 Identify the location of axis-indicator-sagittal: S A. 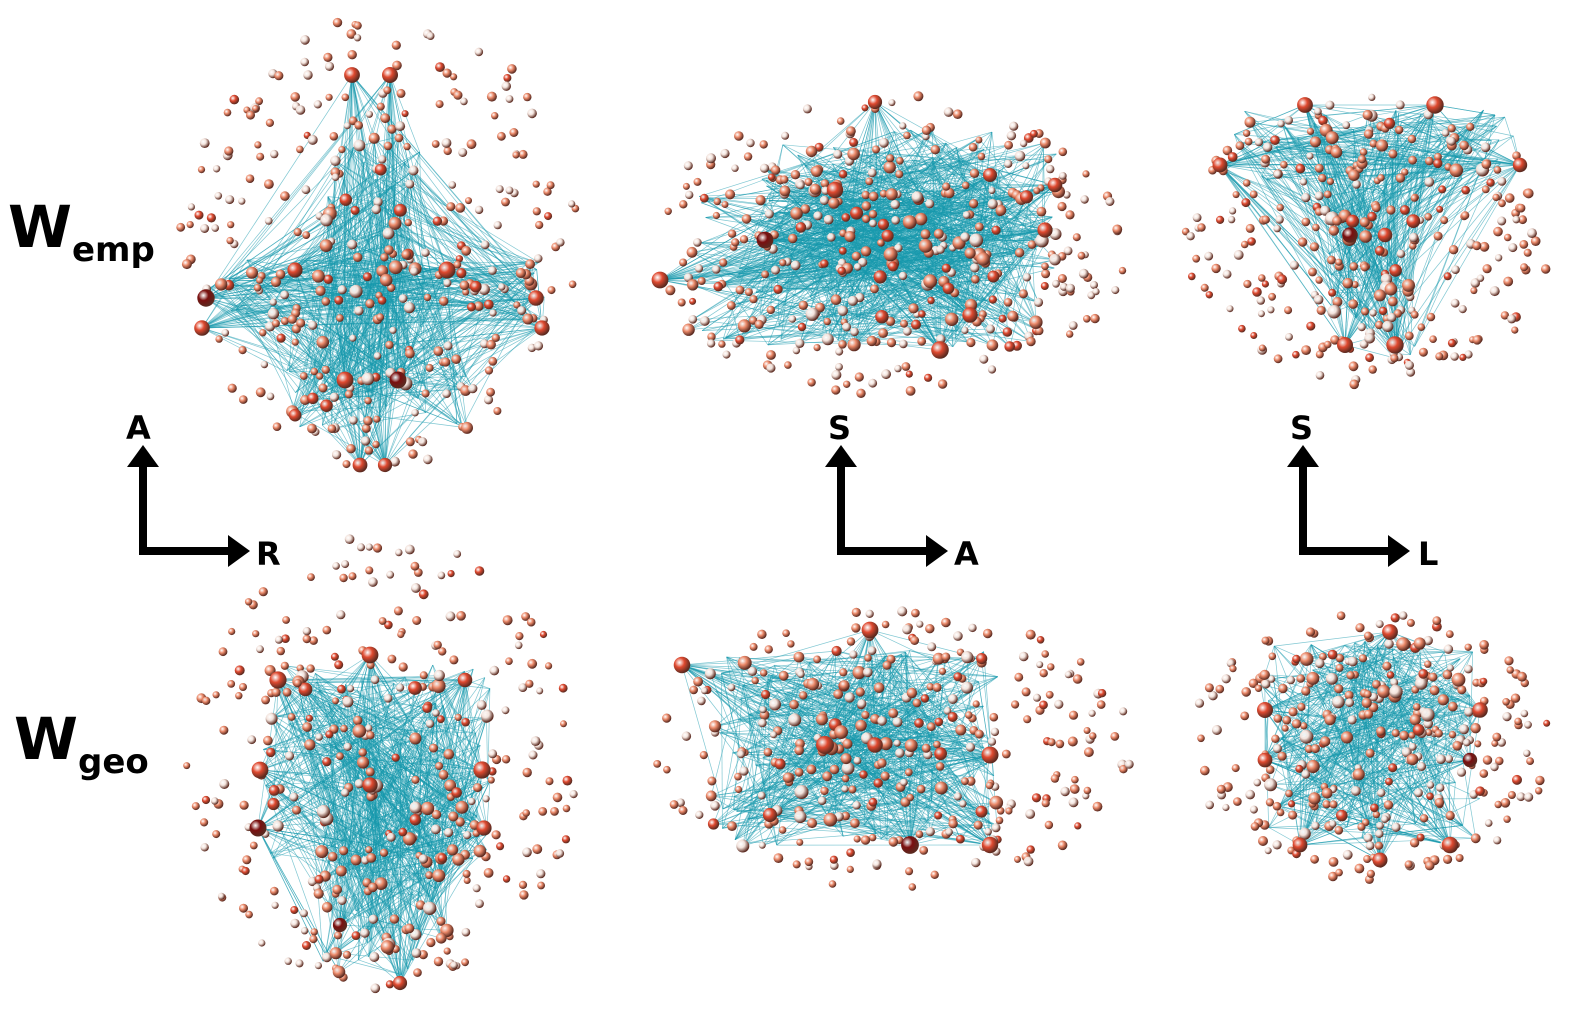
(902, 491).